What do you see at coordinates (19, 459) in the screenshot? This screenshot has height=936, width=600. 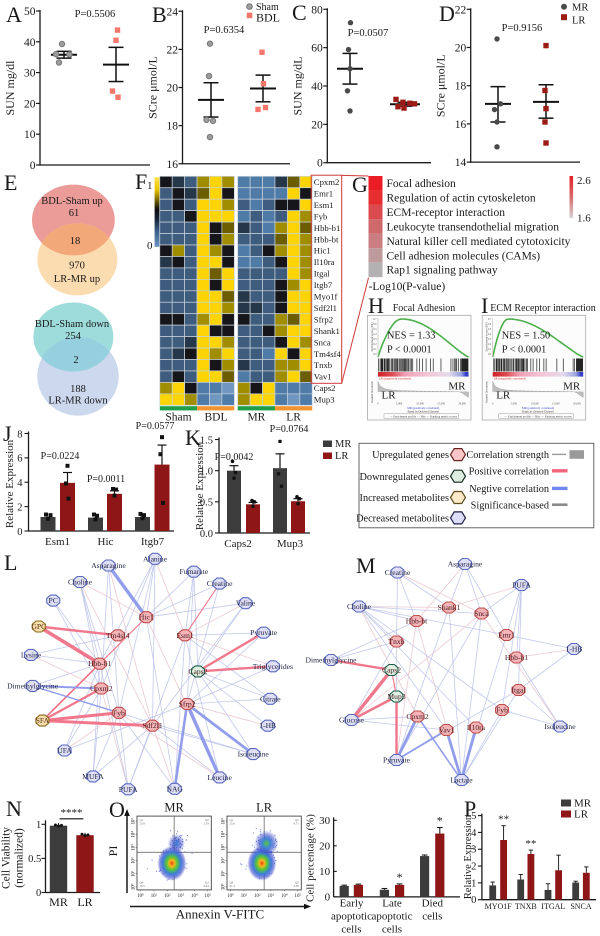 I see `svg-text: 6` at bounding box center [19, 459].